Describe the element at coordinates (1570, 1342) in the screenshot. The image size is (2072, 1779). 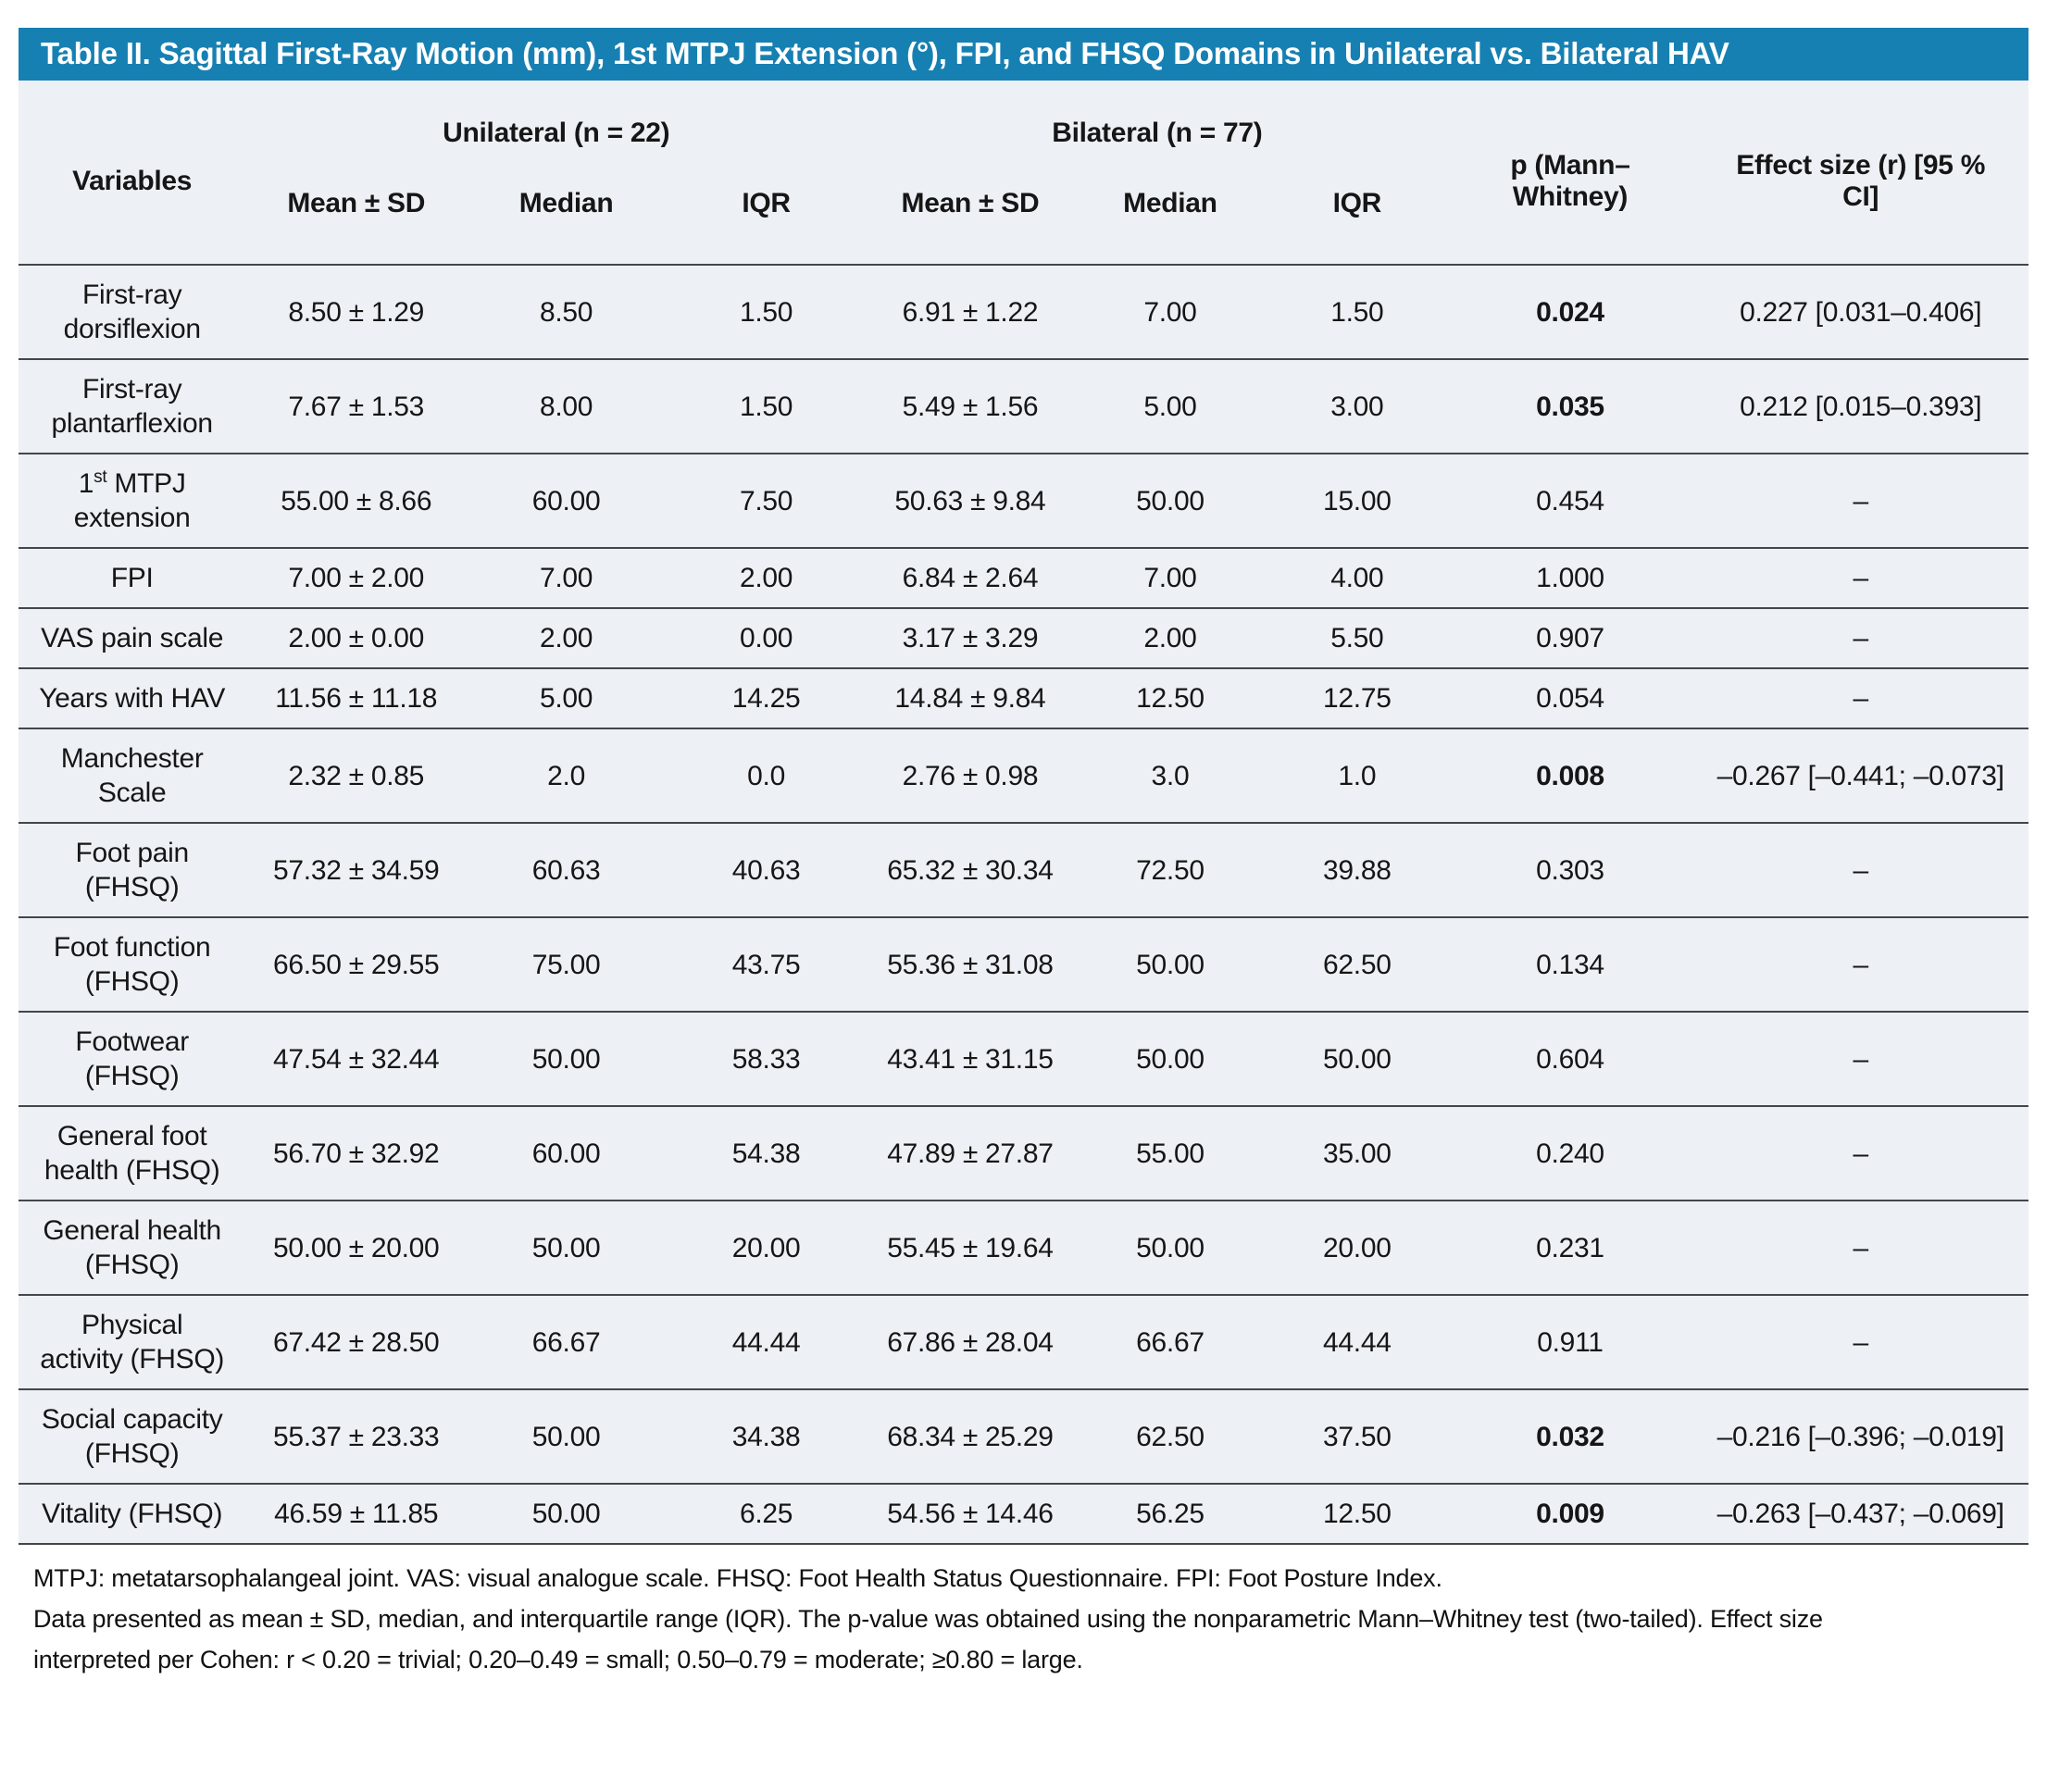
I see `p-value-cell: 0.911` at that location.